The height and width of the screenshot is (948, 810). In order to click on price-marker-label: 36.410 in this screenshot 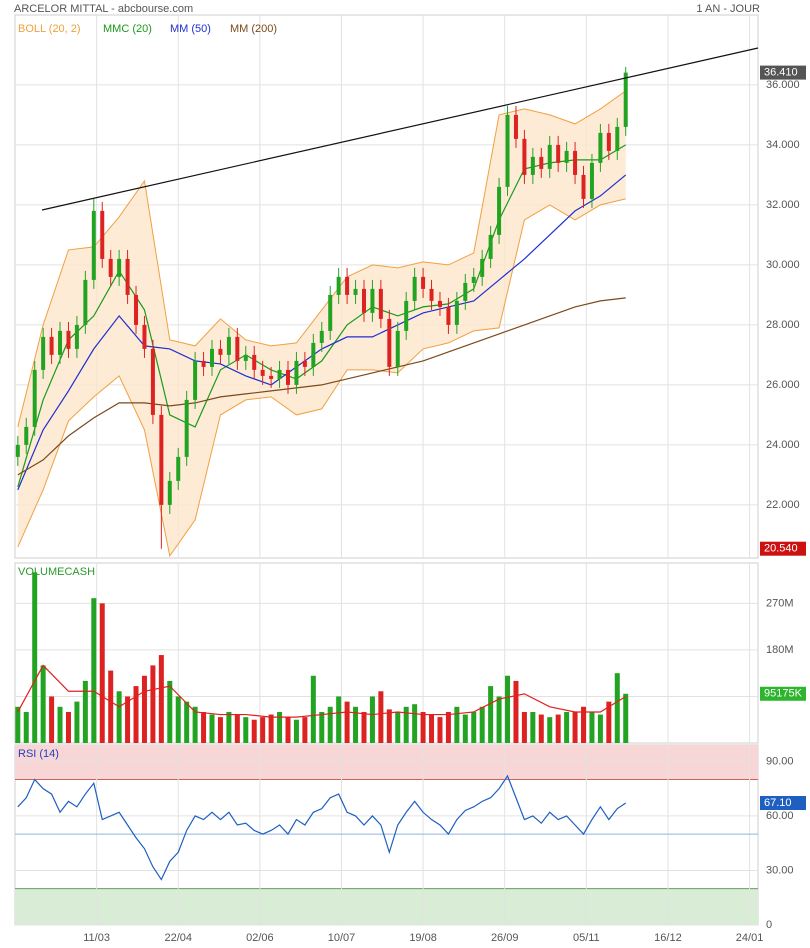, I will do `click(781, 73)`.